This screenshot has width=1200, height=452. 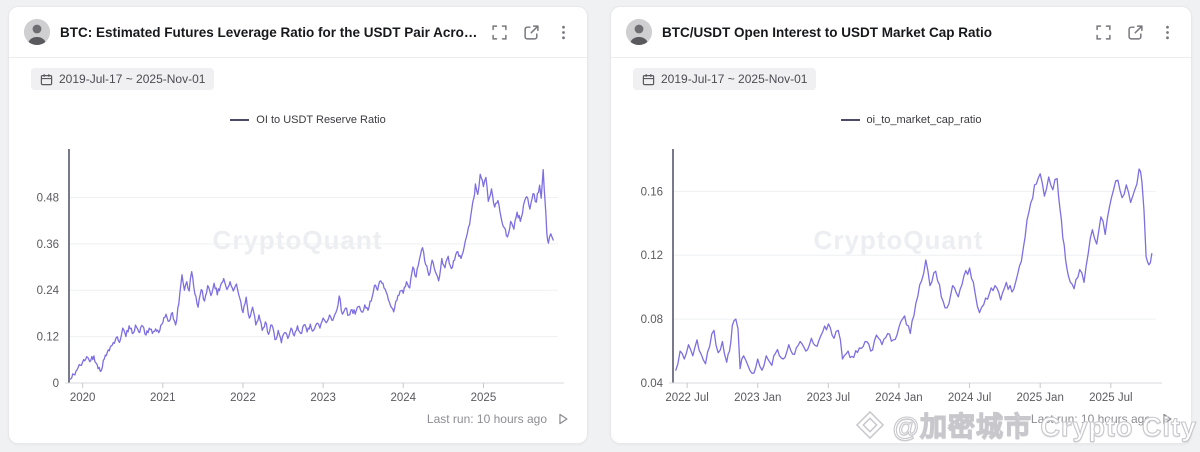 What do you see at coordinates (484, 398) in the screenshot?
I see `svg-text: 2025` at bounding box center [484, 398].